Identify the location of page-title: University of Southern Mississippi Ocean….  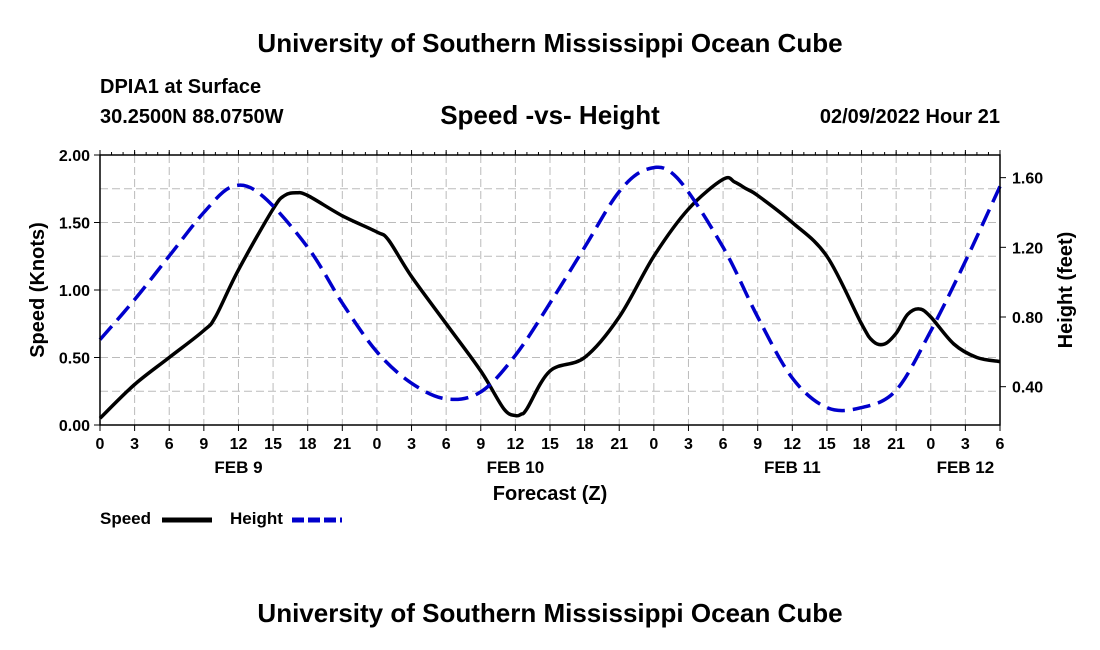
(550, 43).